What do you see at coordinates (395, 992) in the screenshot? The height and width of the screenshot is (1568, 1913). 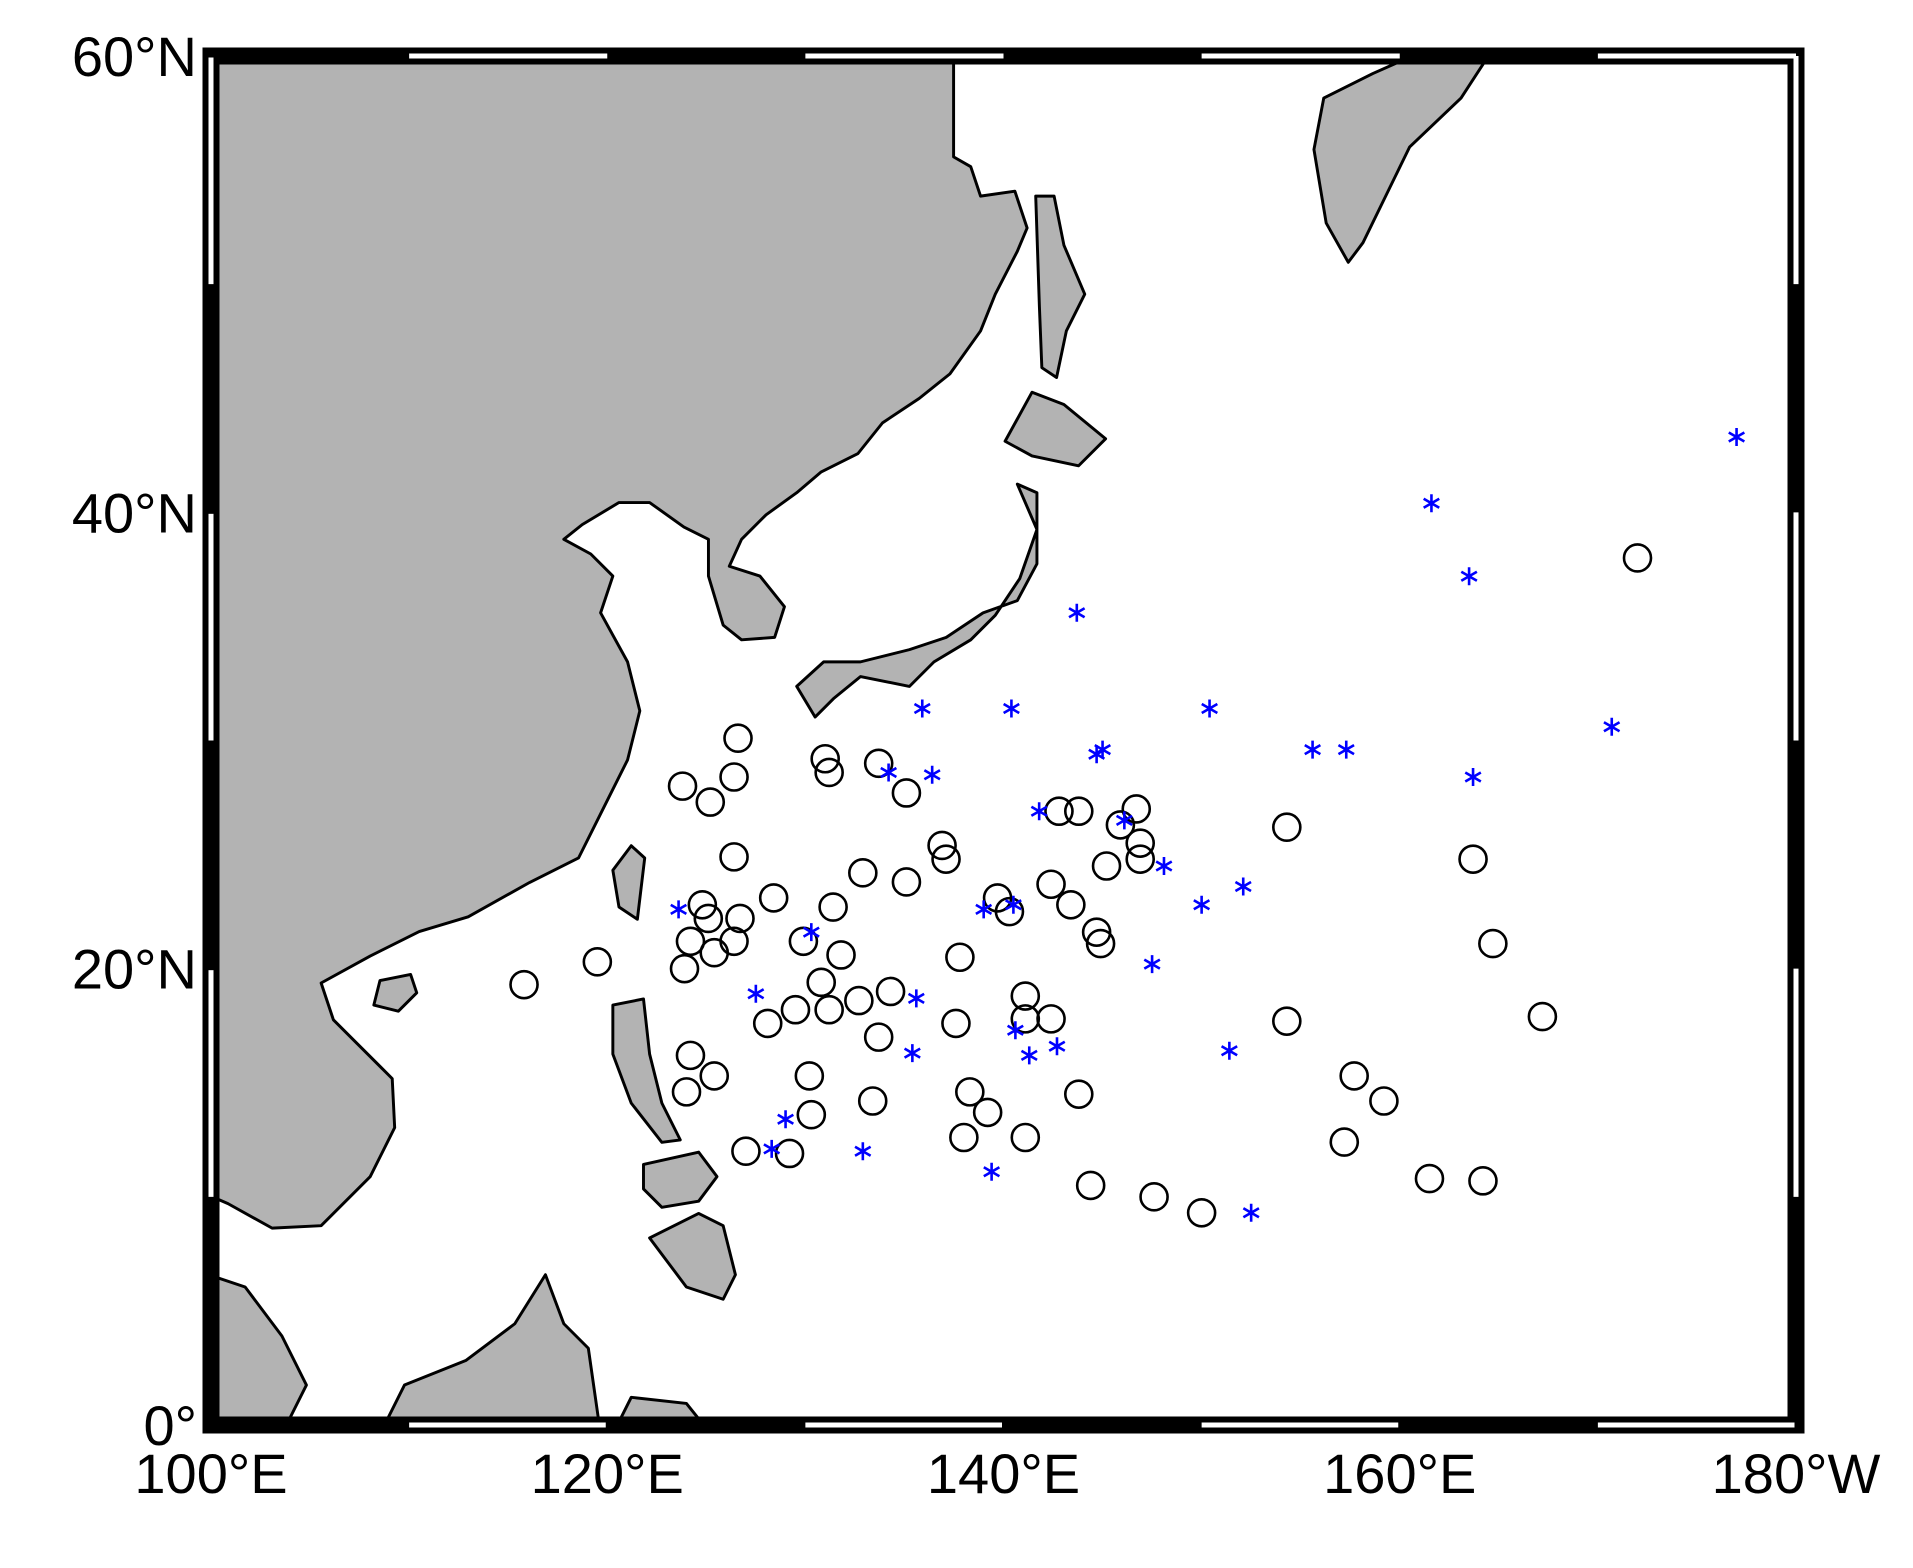 I see `hainan` at bounding box center [395, 992].